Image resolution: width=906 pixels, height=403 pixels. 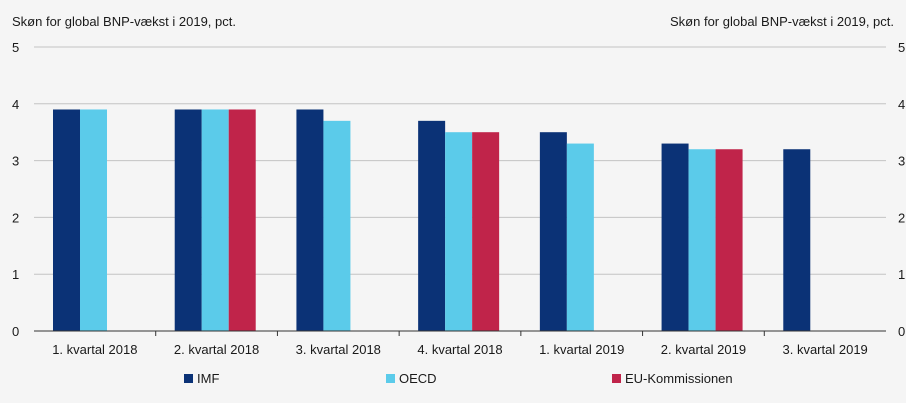 What do you see at coordinates (581, 349) in the screenshot?
I see `x-tick-label: 1. kvartal 2019` at bounding box center [581, 349].